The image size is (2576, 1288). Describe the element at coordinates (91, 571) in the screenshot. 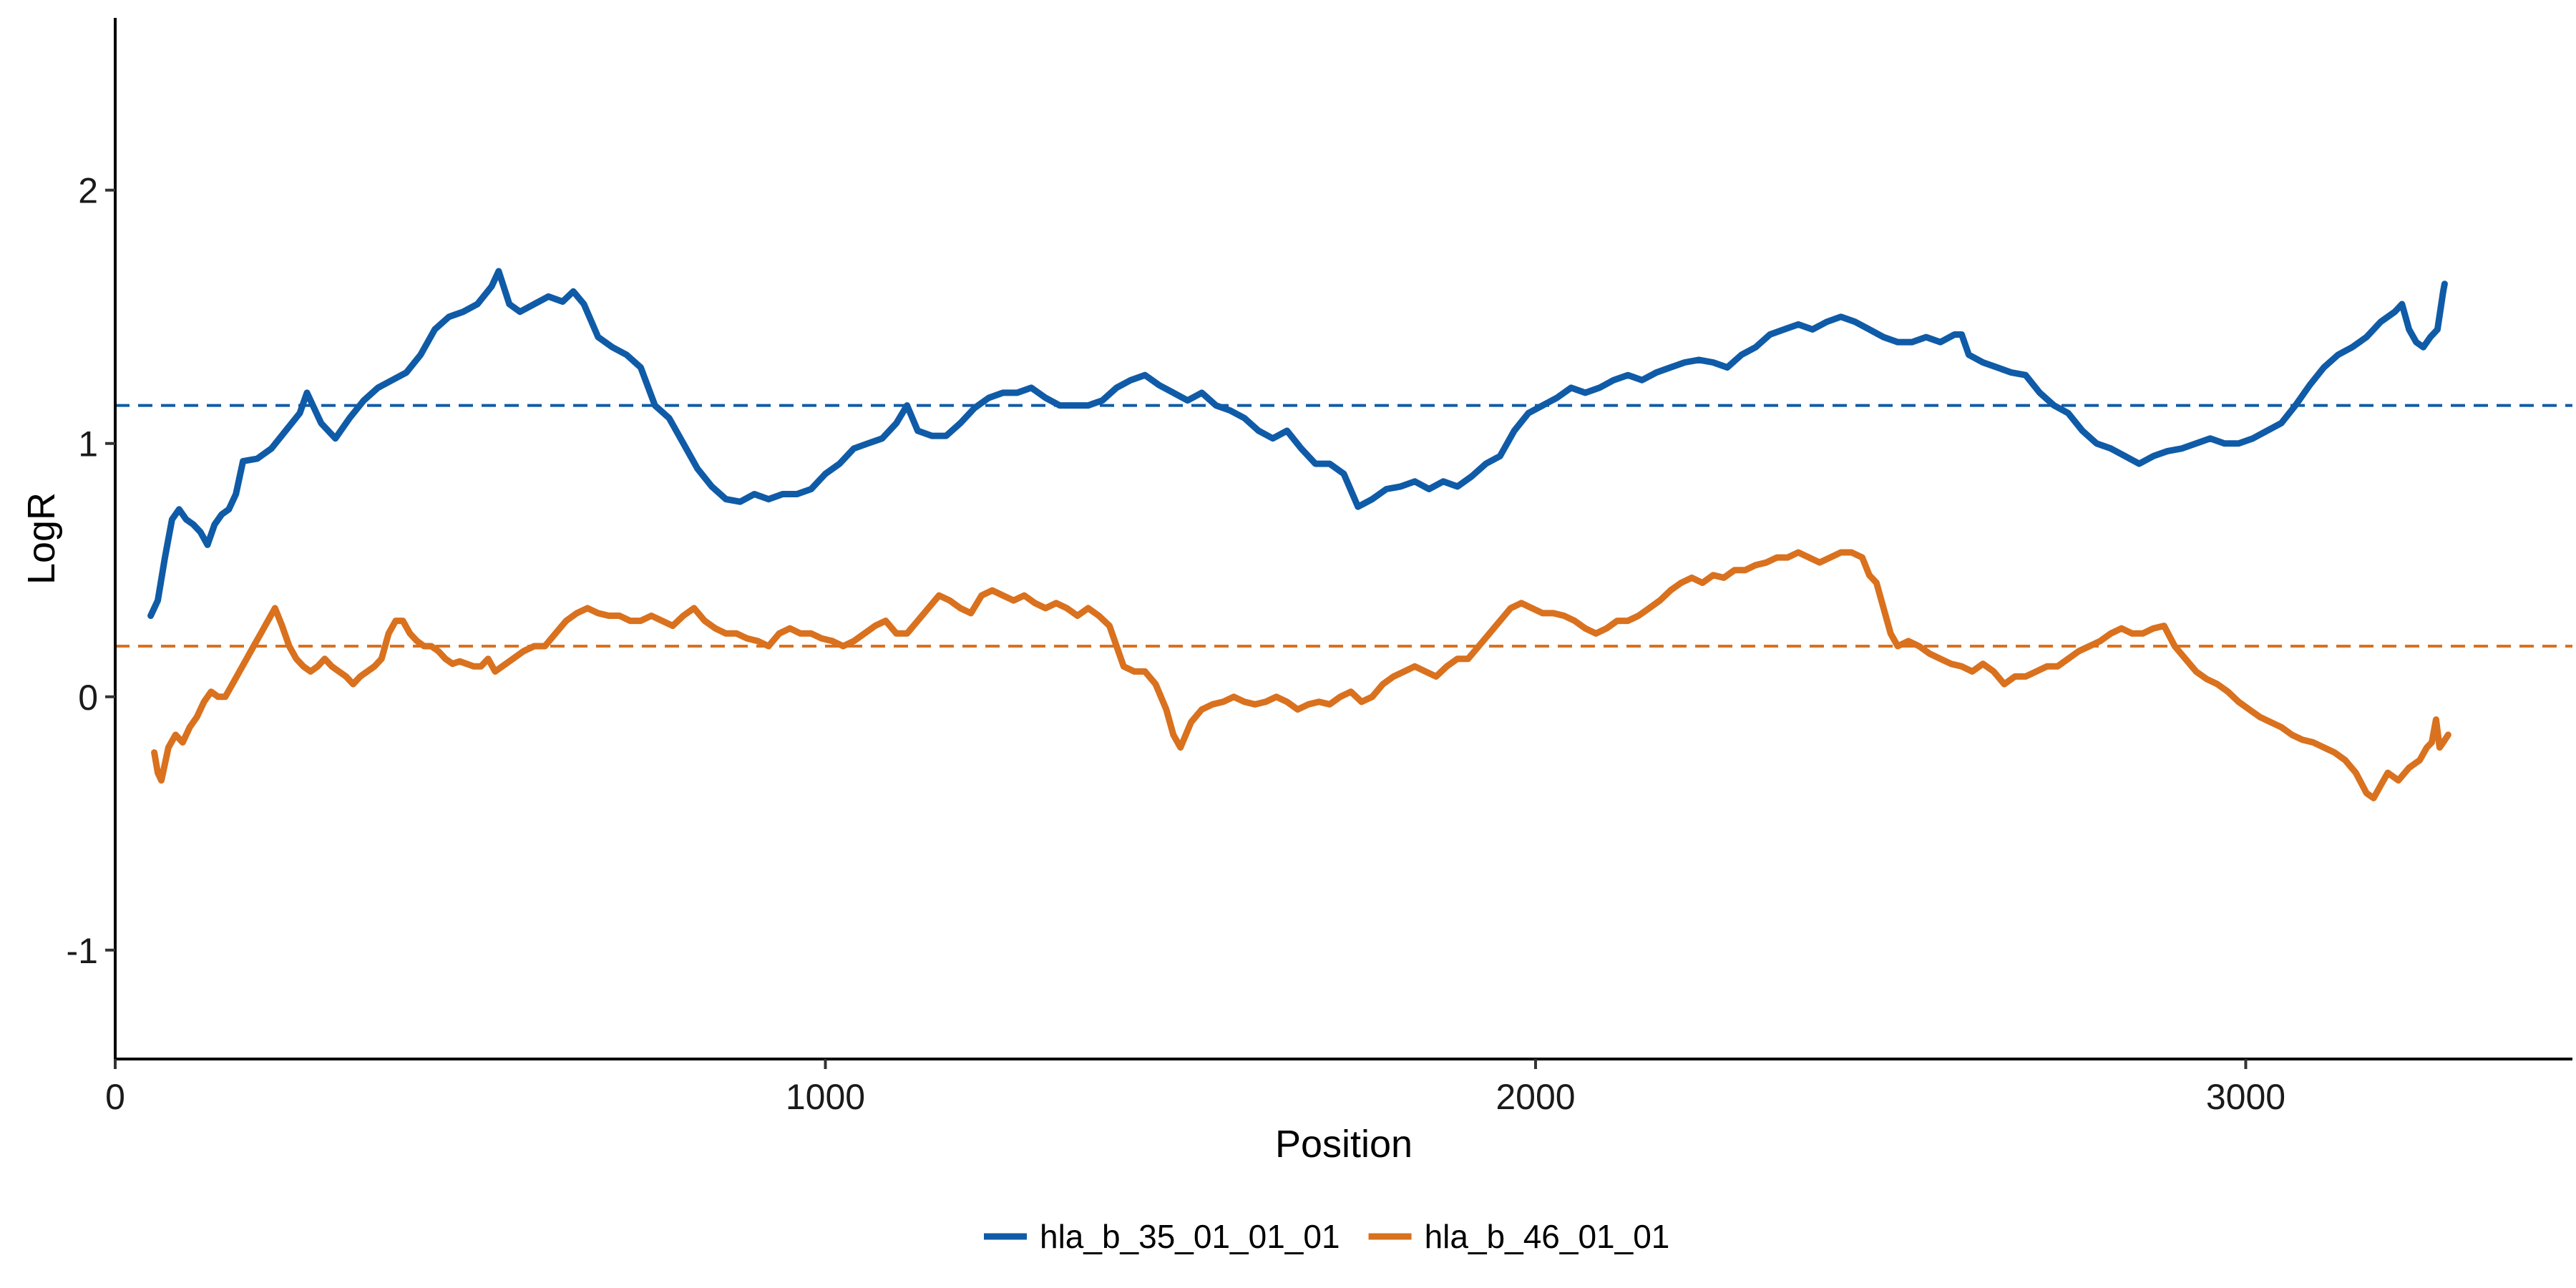

I see `y-axis-ticks: -1 0 1 2` at that location.